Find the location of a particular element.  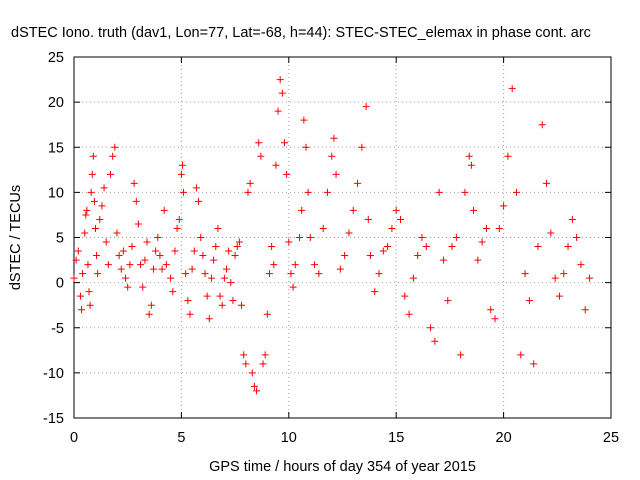

y-tick-label: 0 is located at coordinates (60, 284).